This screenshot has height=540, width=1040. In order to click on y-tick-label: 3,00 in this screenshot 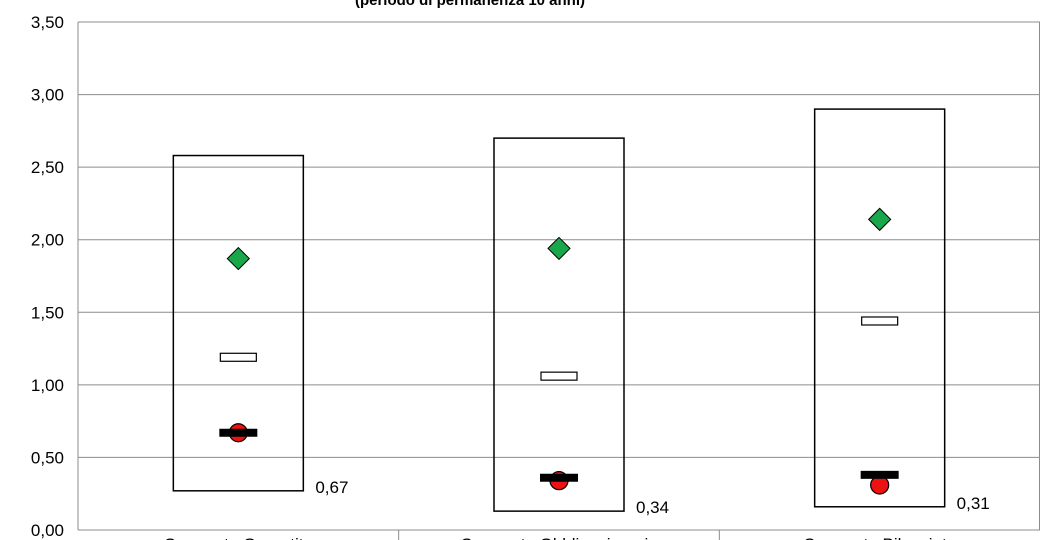, I will do `click(47, 95)`.